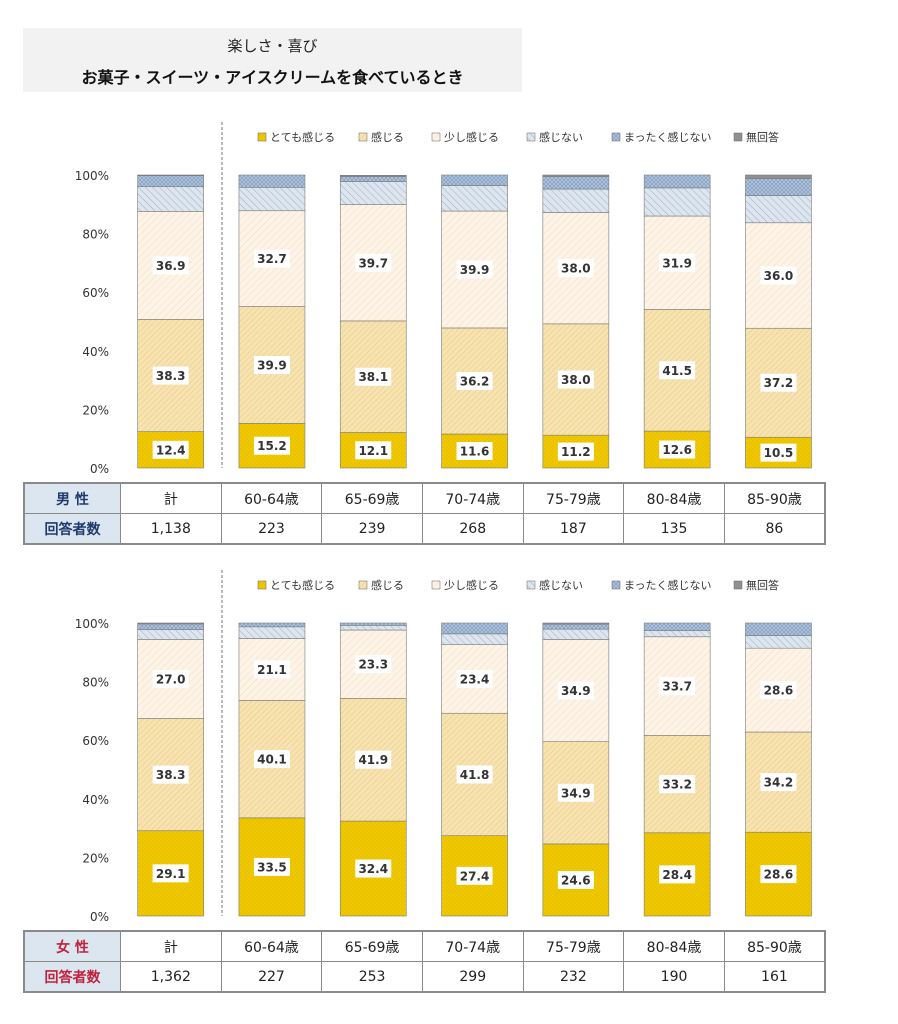 Image resolution: width=898 pixels, height=1024 pixels. I want to click on y-tick-label: 0%, so click(99, 469).